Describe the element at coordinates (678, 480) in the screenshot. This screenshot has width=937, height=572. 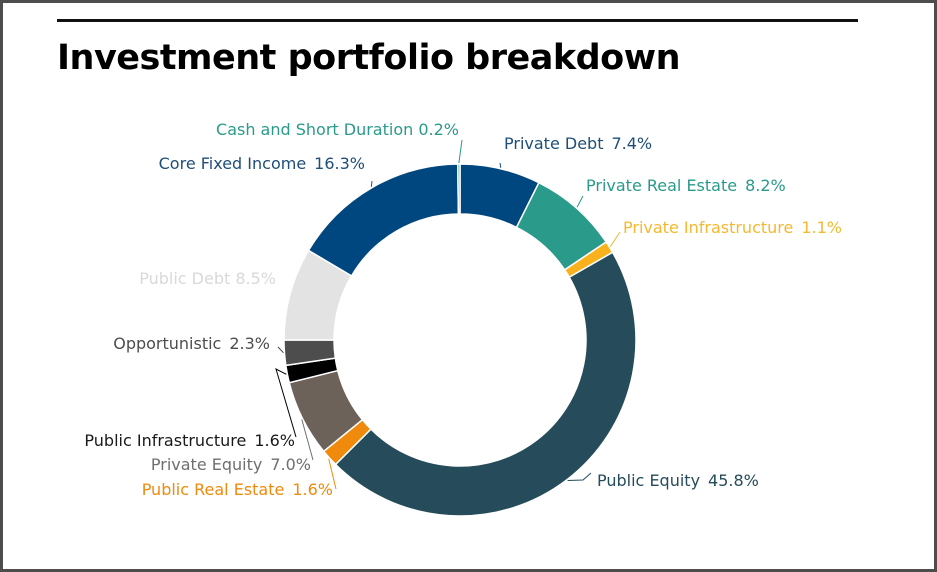
I see `data-label-public-equity: Public Equity 45.8%` at that location.